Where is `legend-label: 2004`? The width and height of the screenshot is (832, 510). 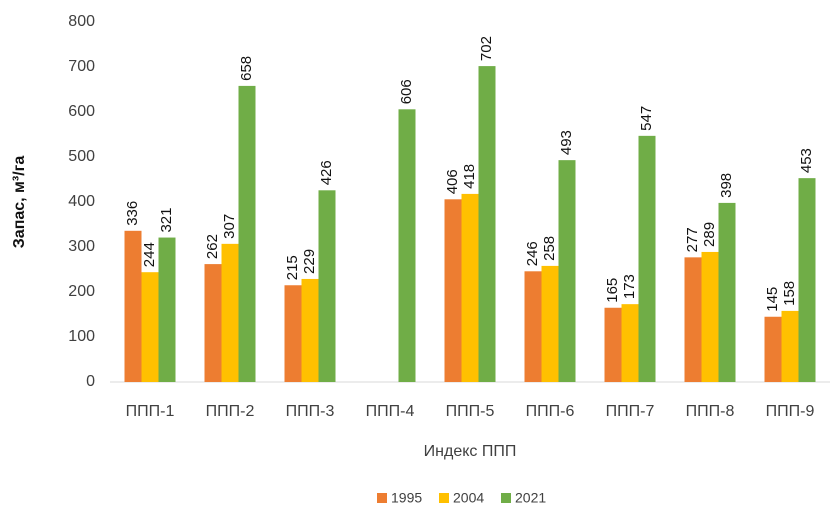 legend-label: 2004 is located at coordinates (468, 498).